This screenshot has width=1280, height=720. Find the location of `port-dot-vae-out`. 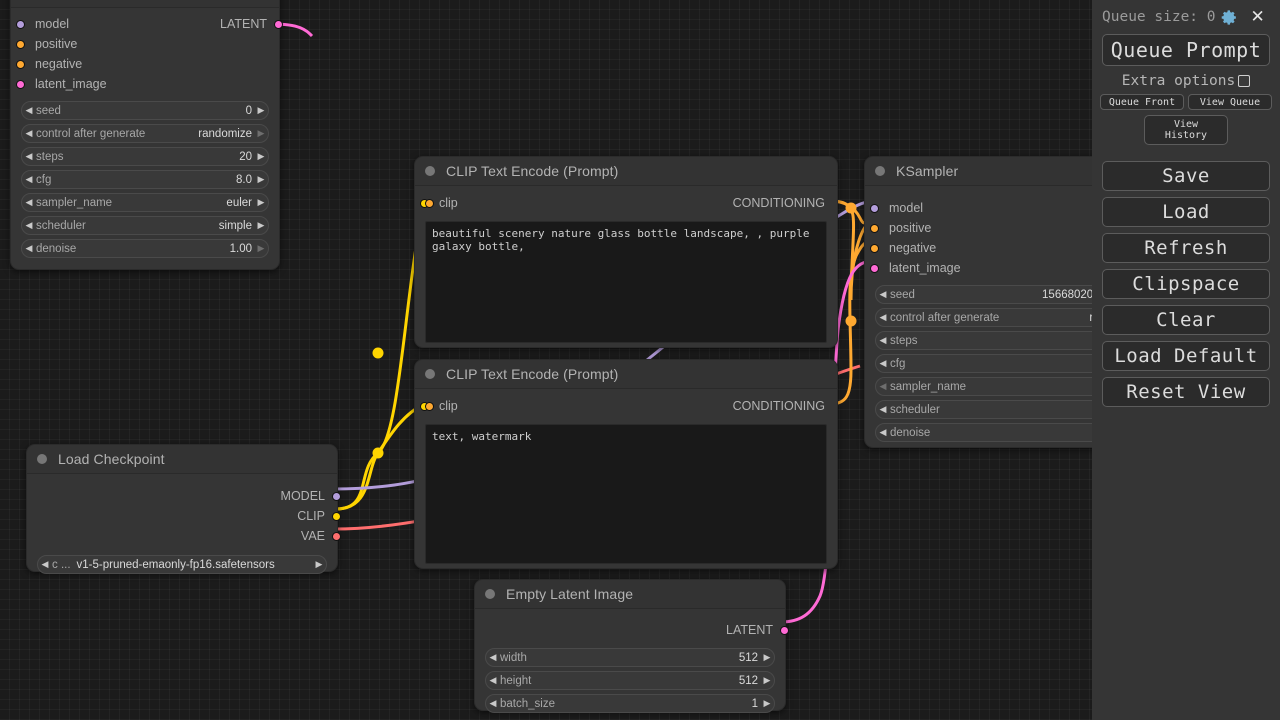

port-dot-vae-out is located at coordinates (336, 536).